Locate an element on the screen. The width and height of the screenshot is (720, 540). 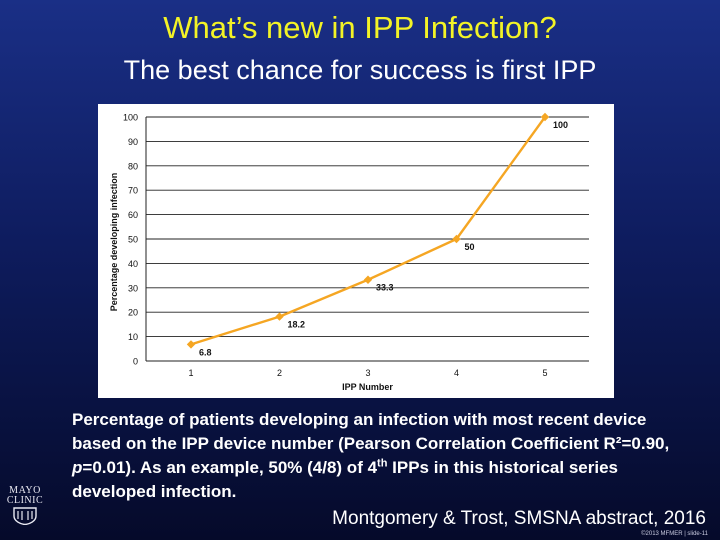
y-tick-label: 10 is located at coordinates (133, 337).